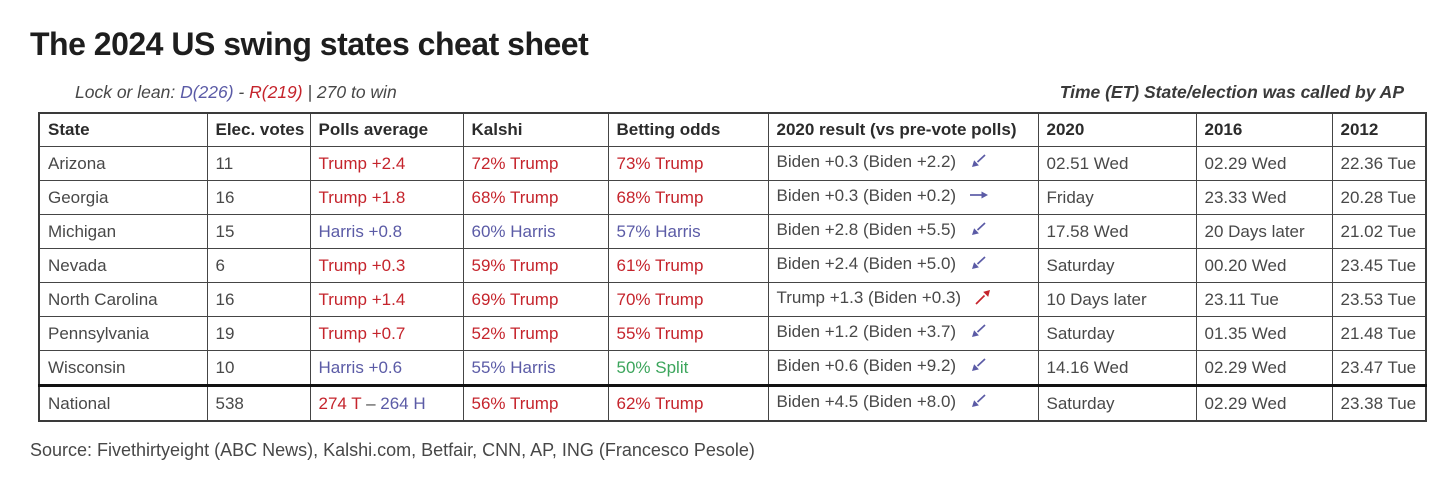 This screenshot has width=1456, height=480. Describe the element at coordinates (258, 368) in the screenshot. I see `elec-votes-cell: 10` at that location.